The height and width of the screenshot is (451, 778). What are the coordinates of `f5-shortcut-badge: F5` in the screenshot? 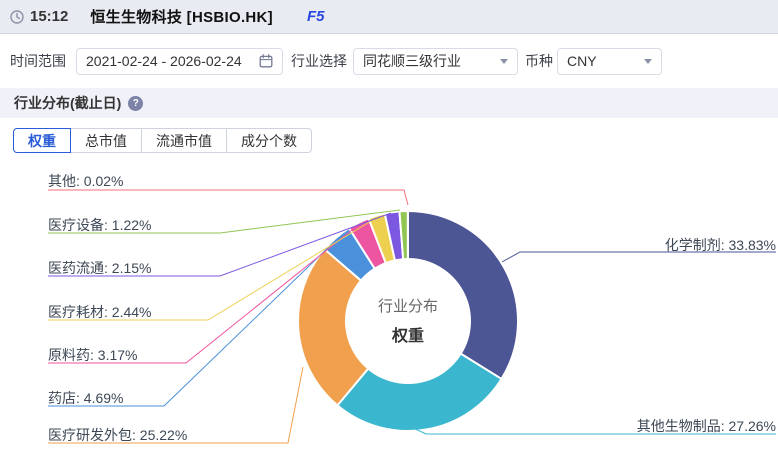 It's located at (315, 16).